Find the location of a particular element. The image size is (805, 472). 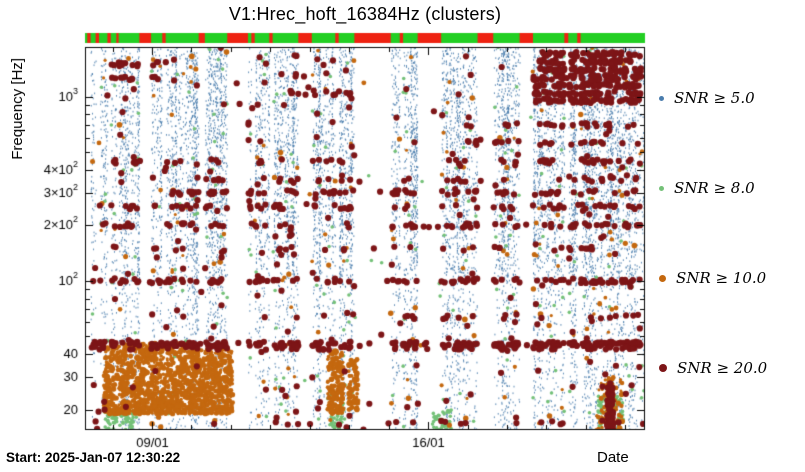

y-axis-label: Frequency [Hz] is located at coordinates (17, 109).